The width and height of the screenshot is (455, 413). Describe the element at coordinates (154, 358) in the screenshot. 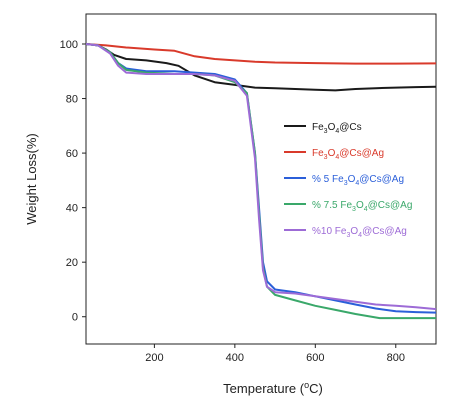

I see `x-tick-label: 200` at that location.